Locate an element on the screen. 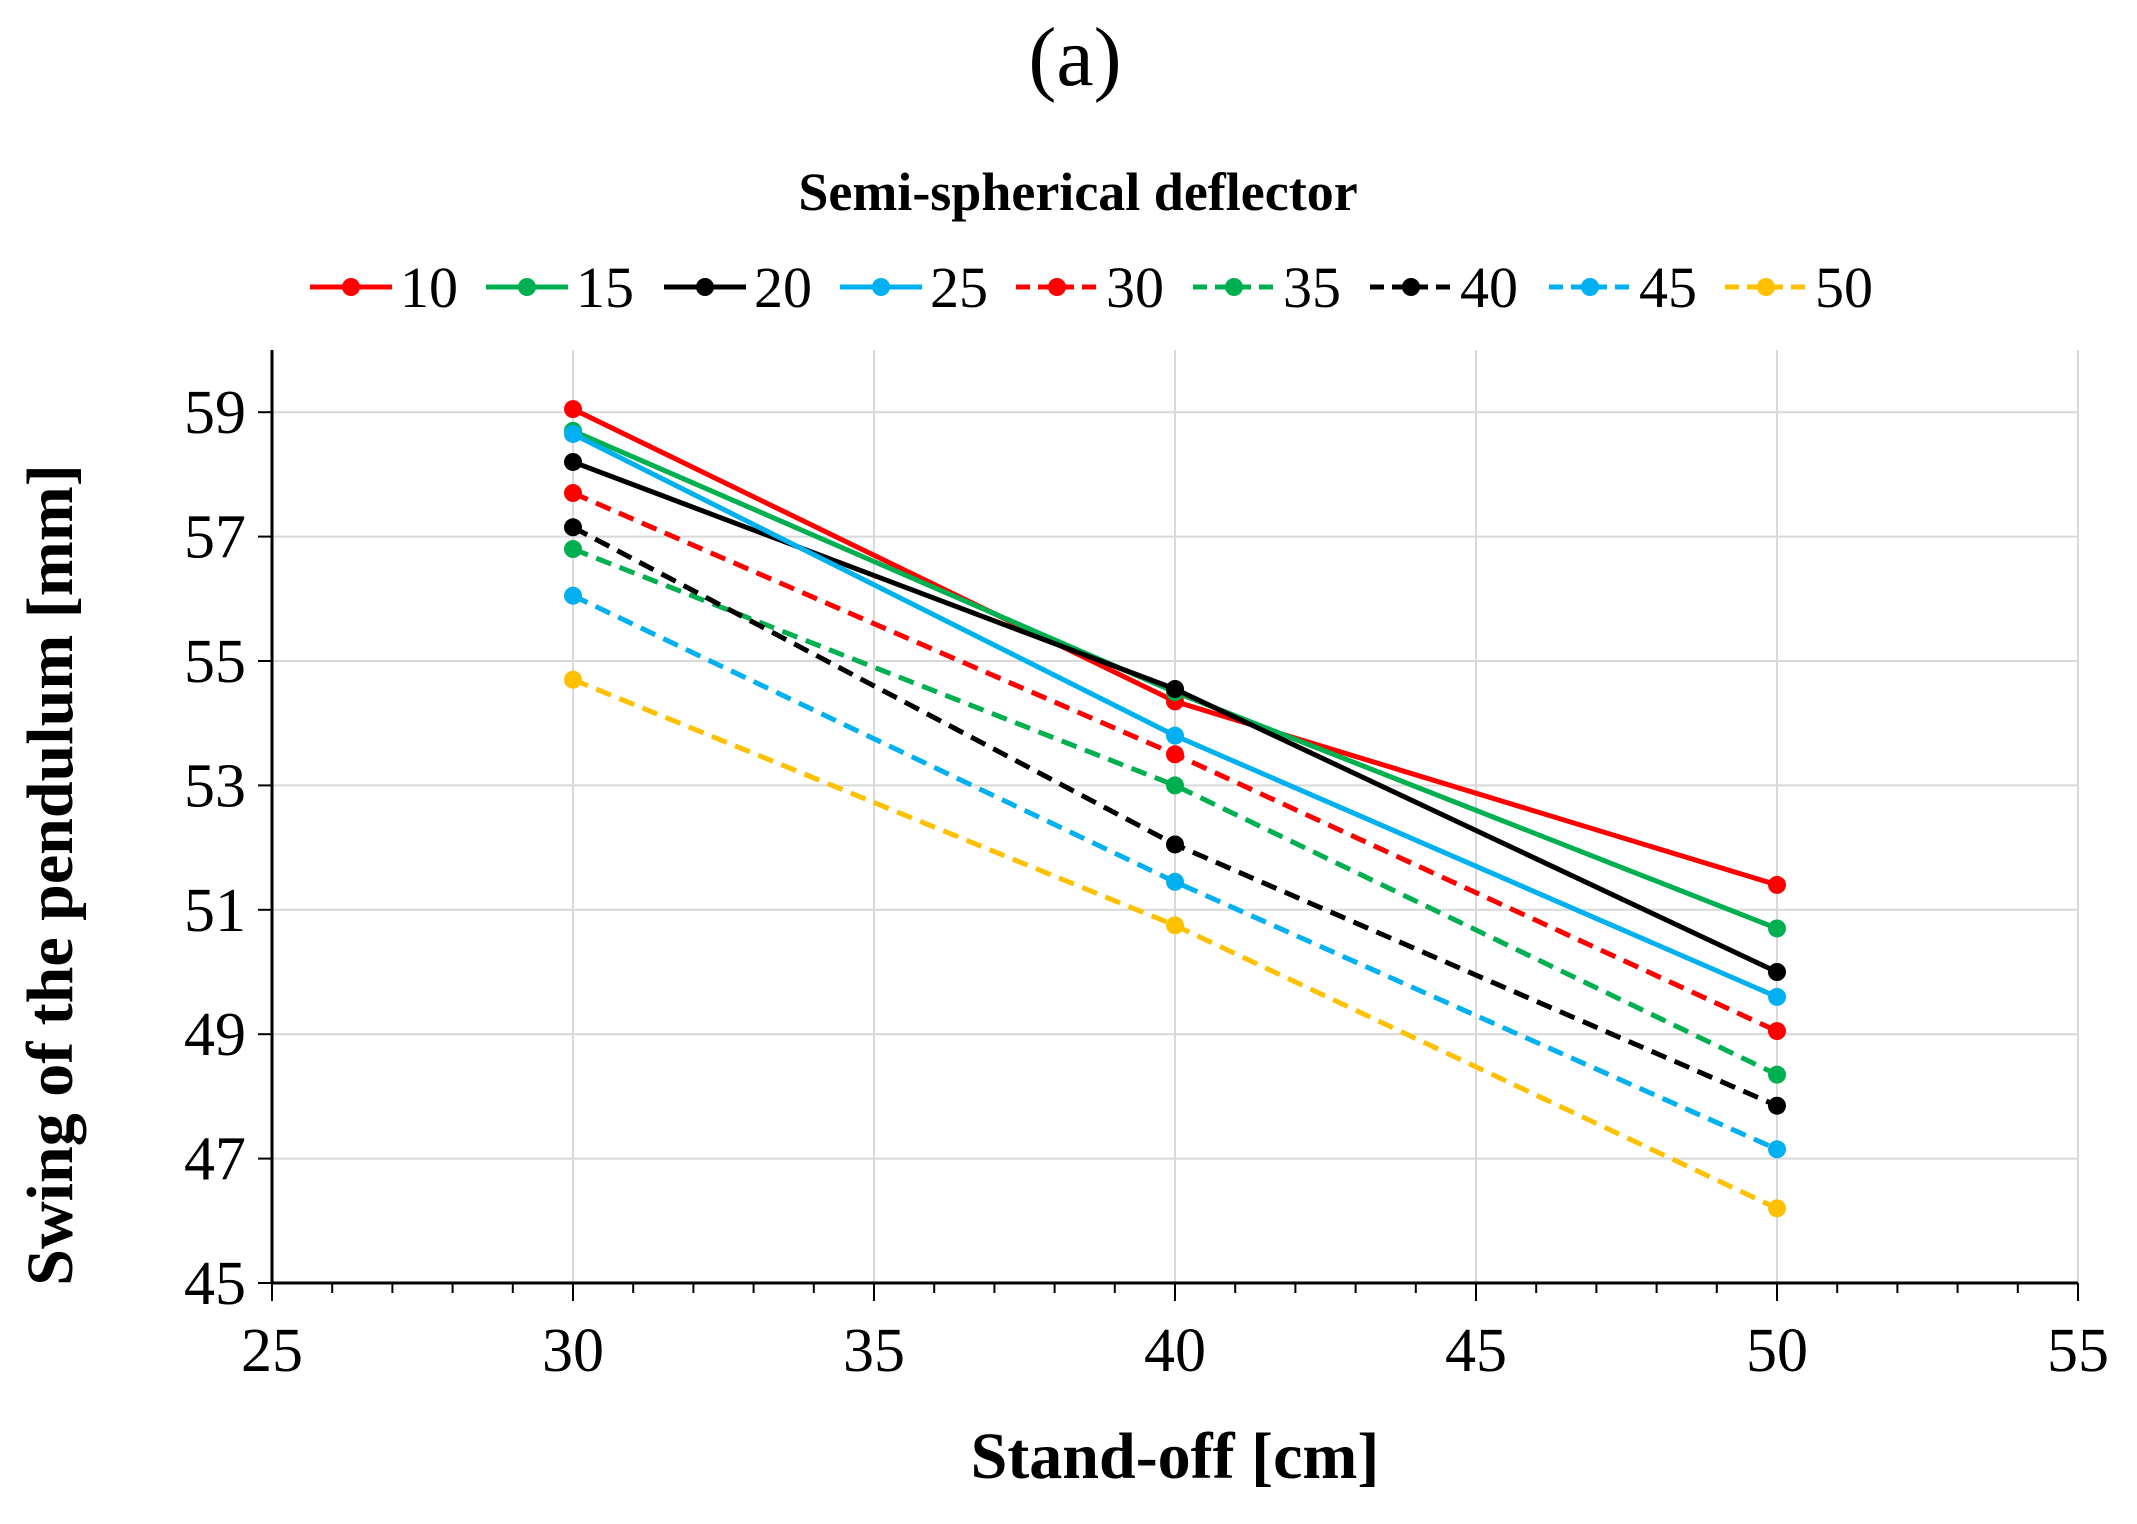 The width and height of the screenshot is (2137, 1524). x-tick-label: 25 is located at coordinates (272, 1351).